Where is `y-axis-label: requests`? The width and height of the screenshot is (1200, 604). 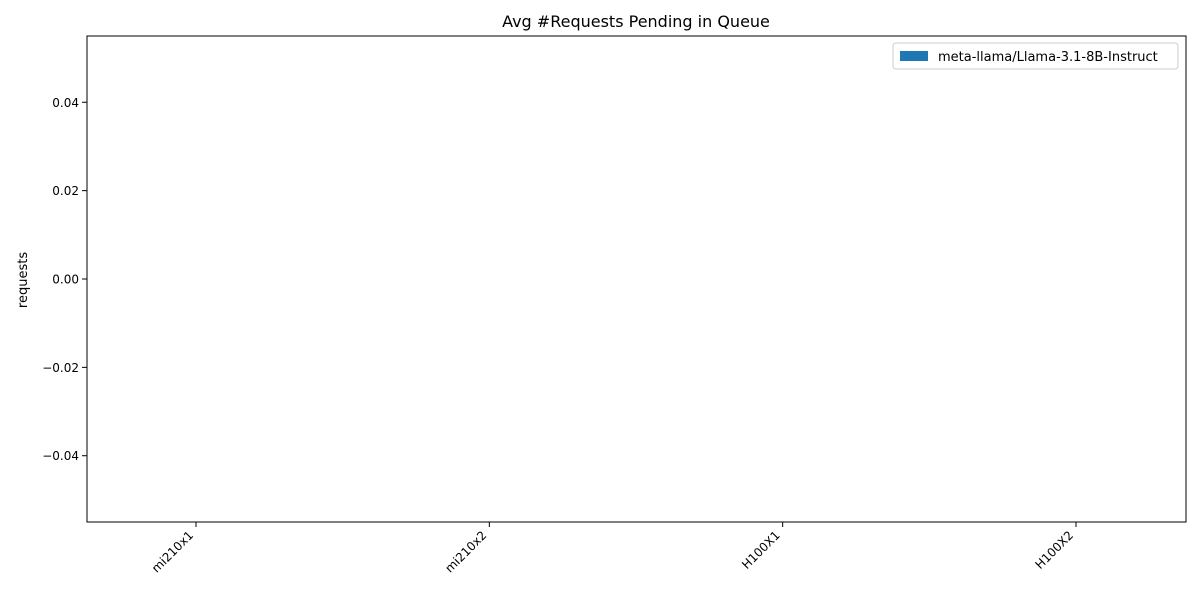 y-axis-label: requests is located at coordinates (23, 280).